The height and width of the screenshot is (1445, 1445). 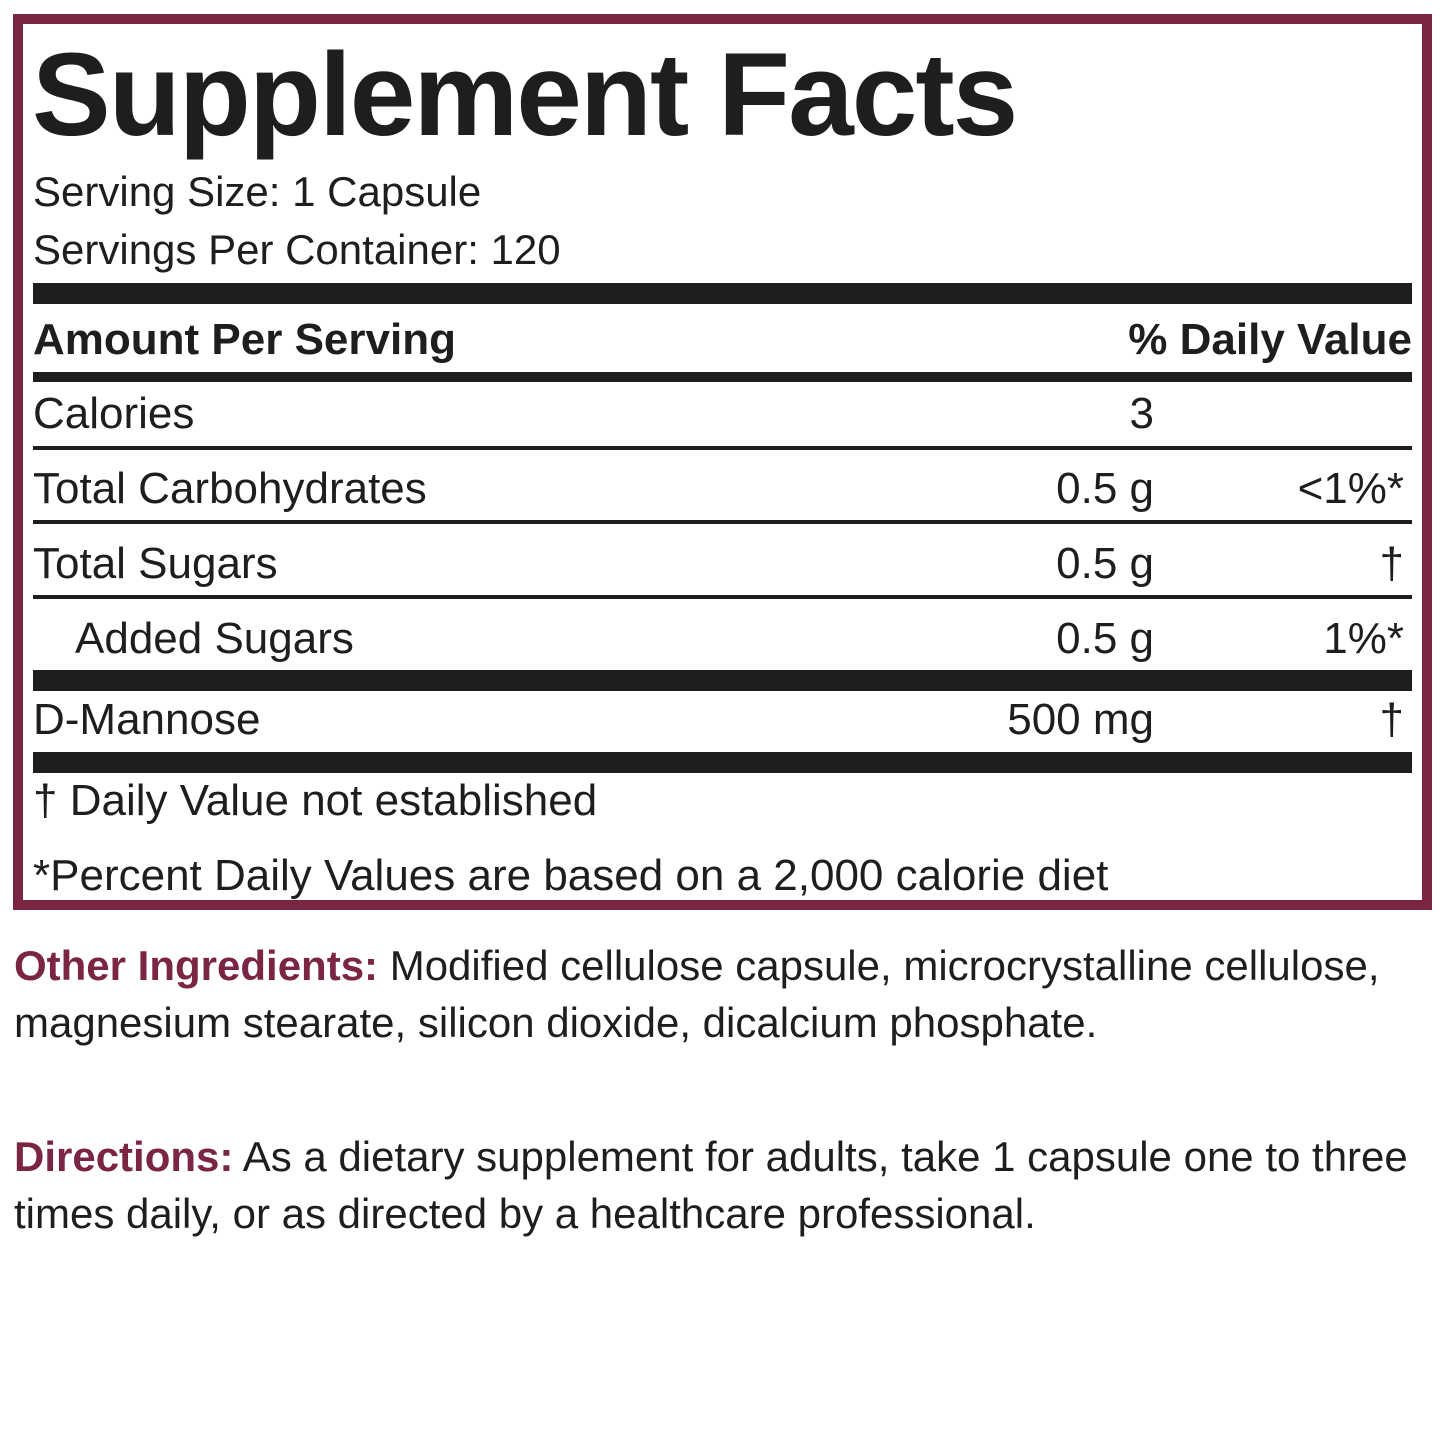 I want to click on serving-size: Serving Size: 1 Capsule, so click(x=257, y=191).